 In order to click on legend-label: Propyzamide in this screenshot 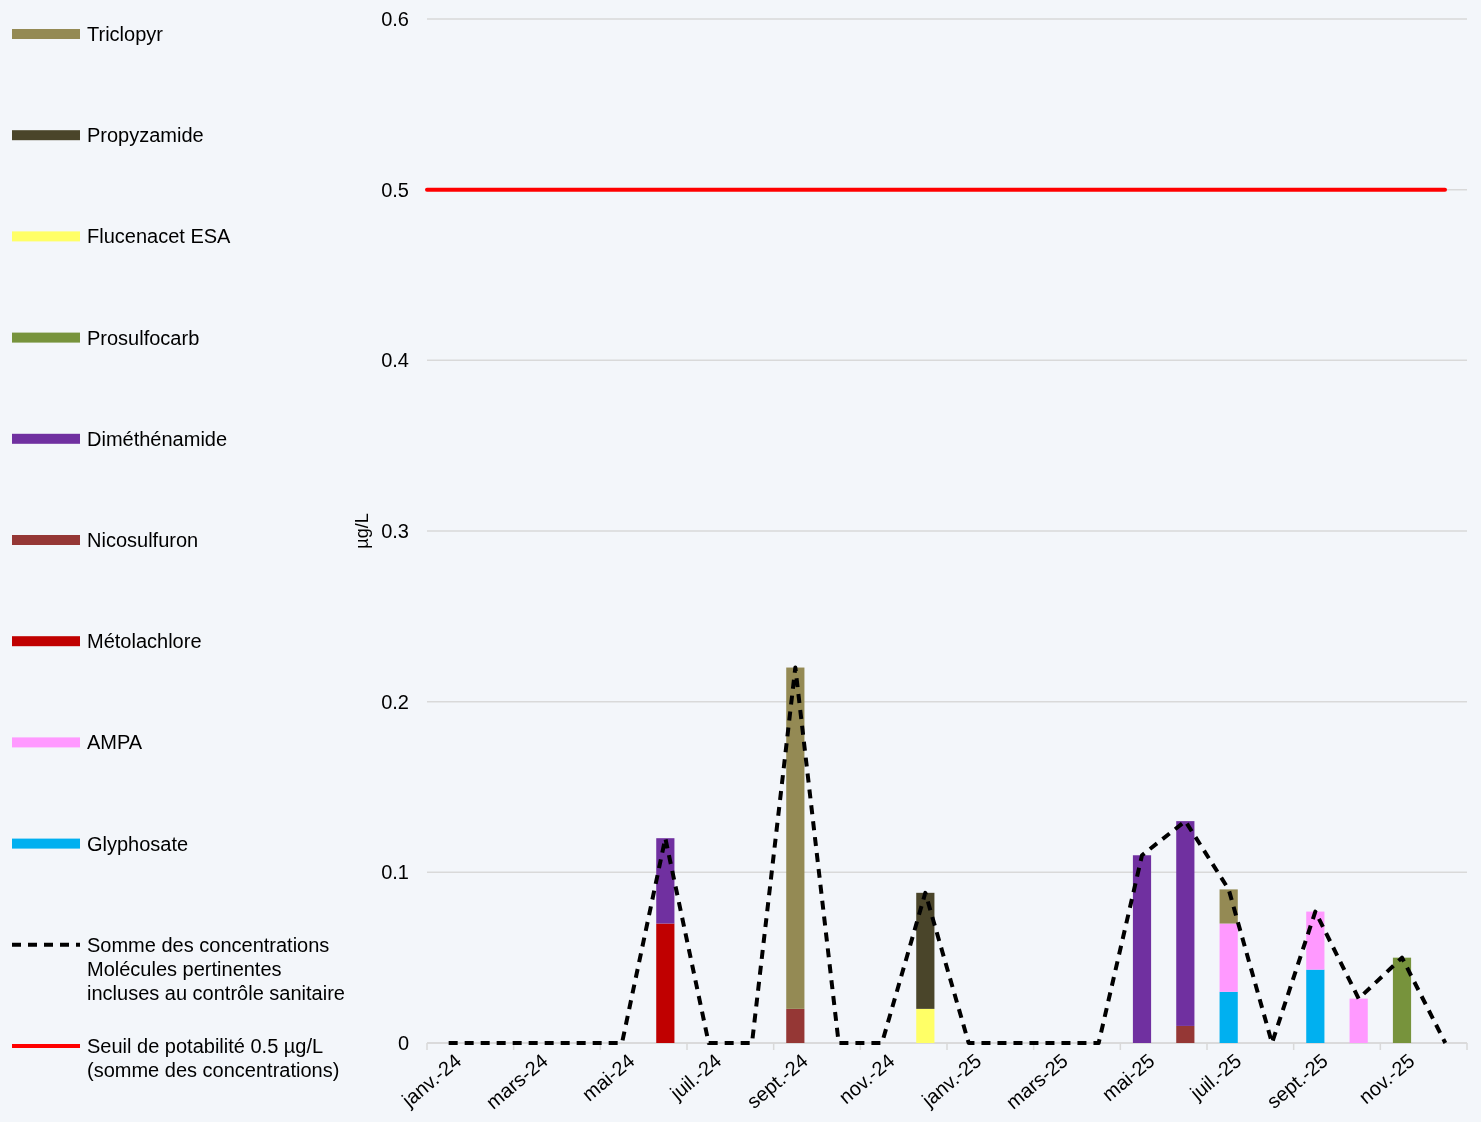, I will do `click(145, 135)`.